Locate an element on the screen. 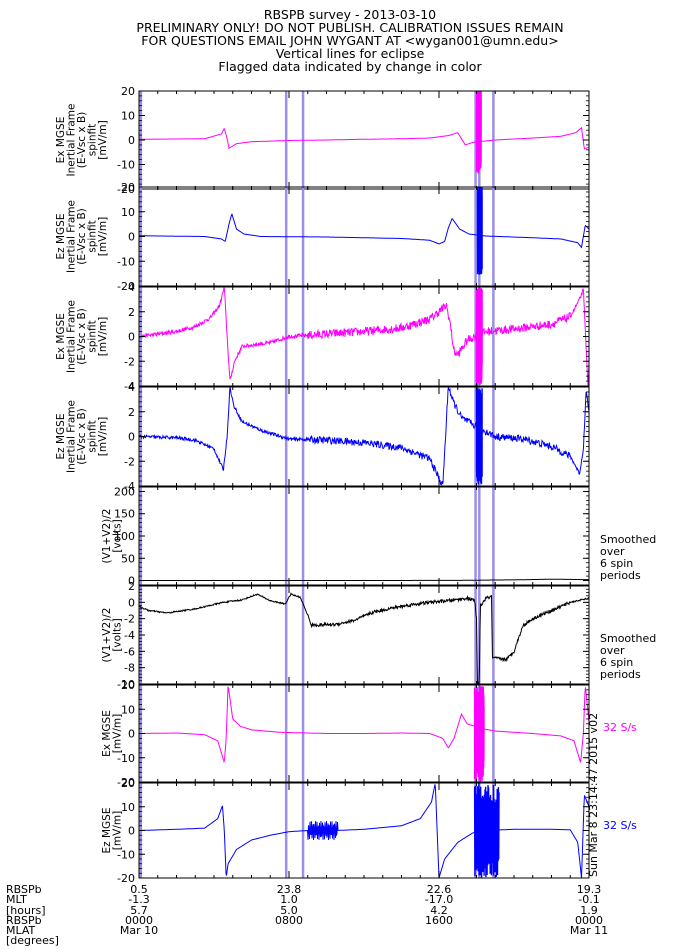 Image resolution: width=700 pixels, height=950 pixels. x-tick-label: 1.0 is located at coordinates (289, 899).